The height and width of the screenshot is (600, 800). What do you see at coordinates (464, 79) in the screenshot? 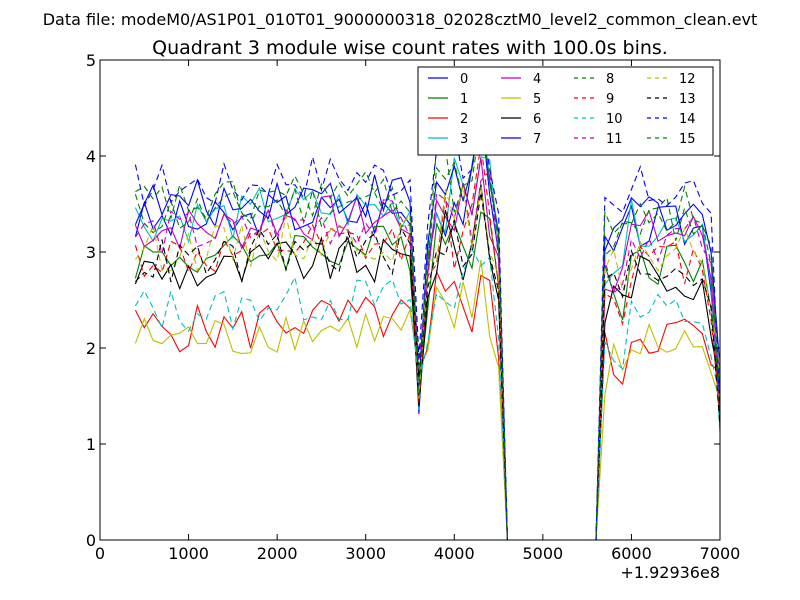
I see `legend-label: 0` at bounding box center [464, 79].